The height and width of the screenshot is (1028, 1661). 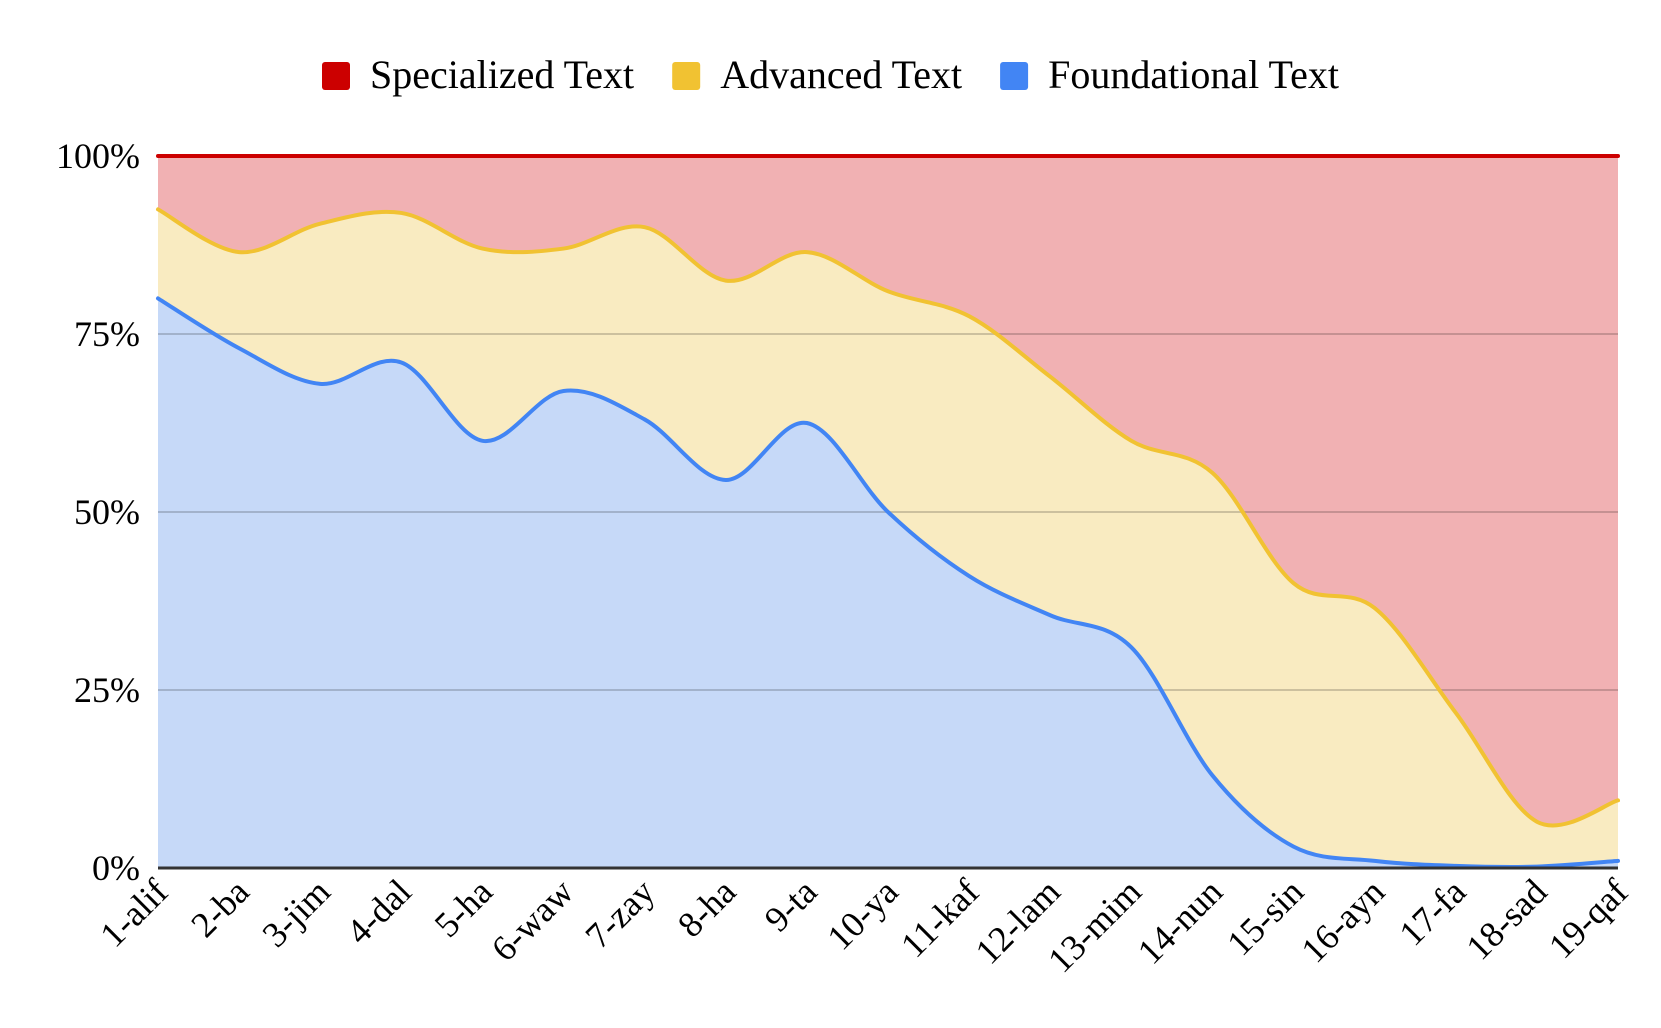 I want to click on x-tick-label: 6-waw, so click(x=533, y=920).